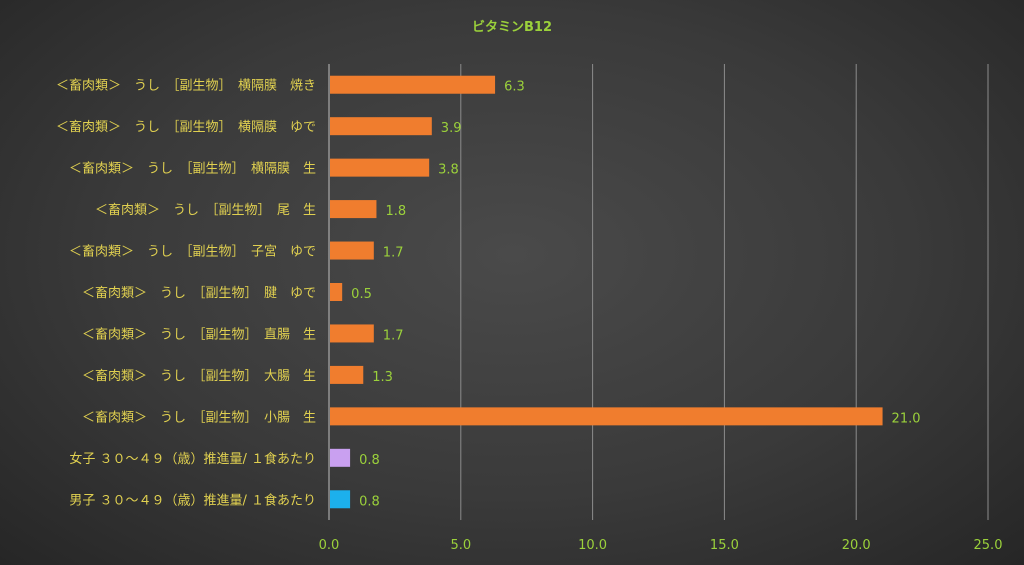  Describe the element at coordinates (192, 169) in the screenshot. I see `category-label: ＜畜肉類＞ うし ［副生物］ 横隔膜 生` at that location.